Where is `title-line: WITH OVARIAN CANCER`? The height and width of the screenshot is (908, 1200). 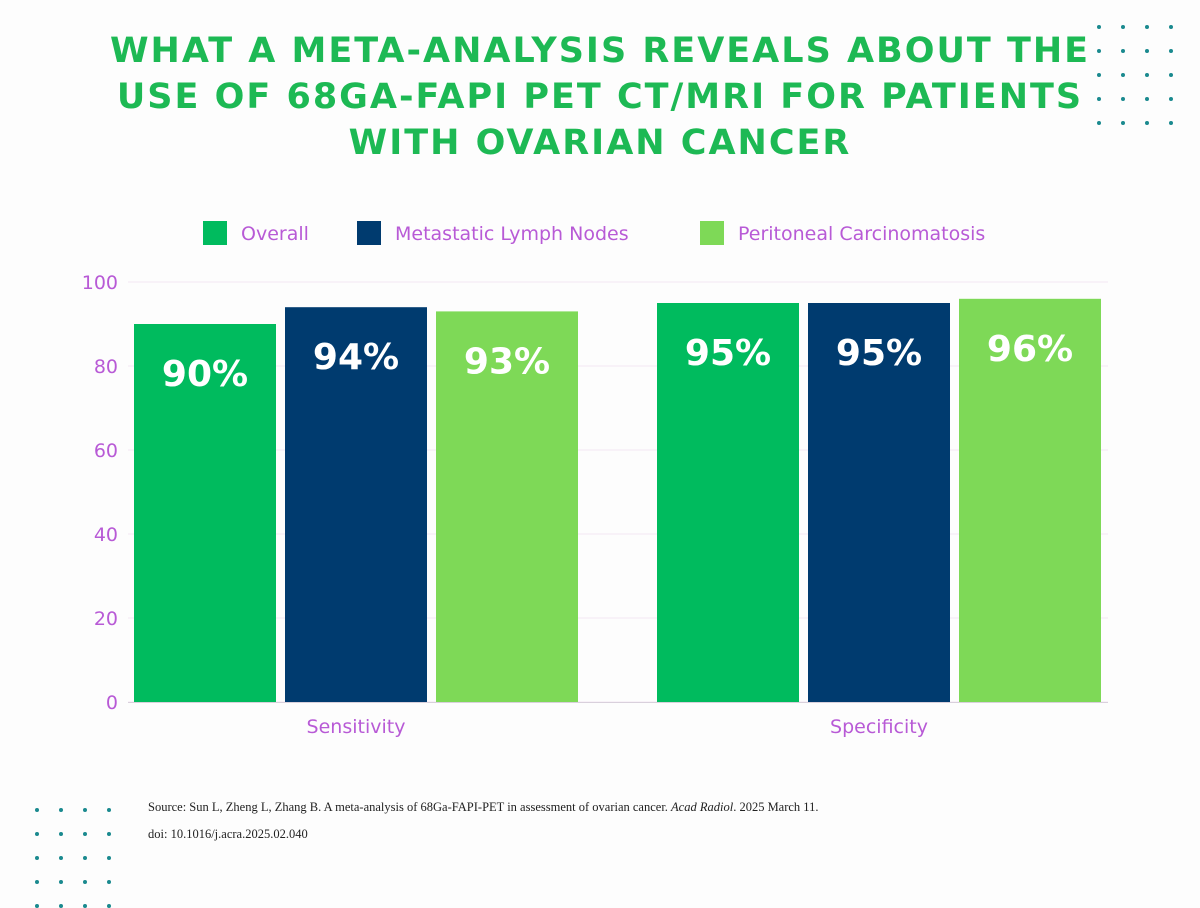
title-line: WITH OVARIAN CANCER is located at coordinates (600, 143).